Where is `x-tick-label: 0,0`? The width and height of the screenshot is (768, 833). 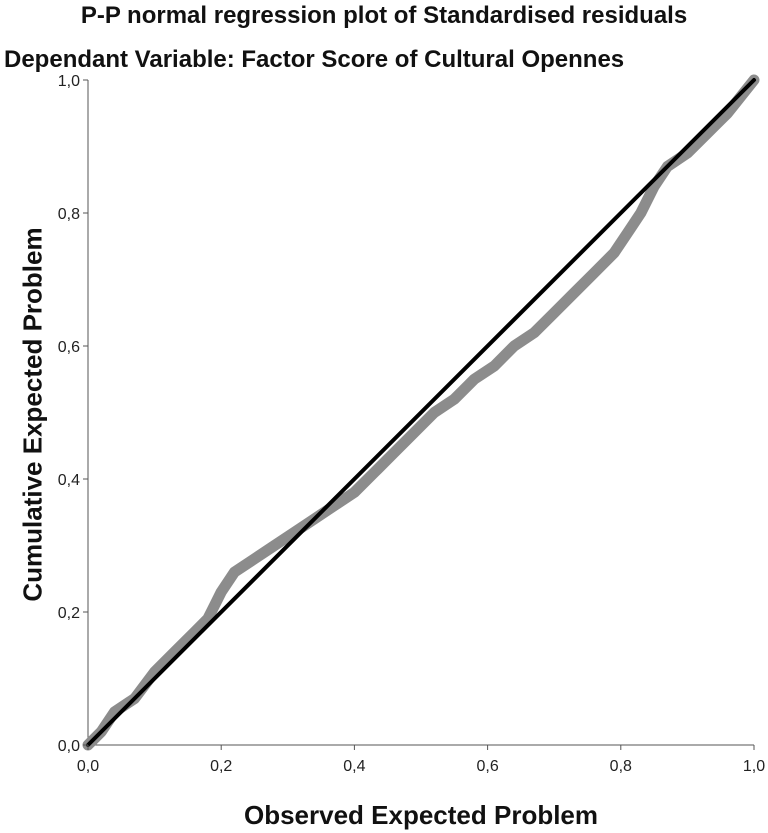
x-tick-label: 0,0 is located at coordinates (88, 766).